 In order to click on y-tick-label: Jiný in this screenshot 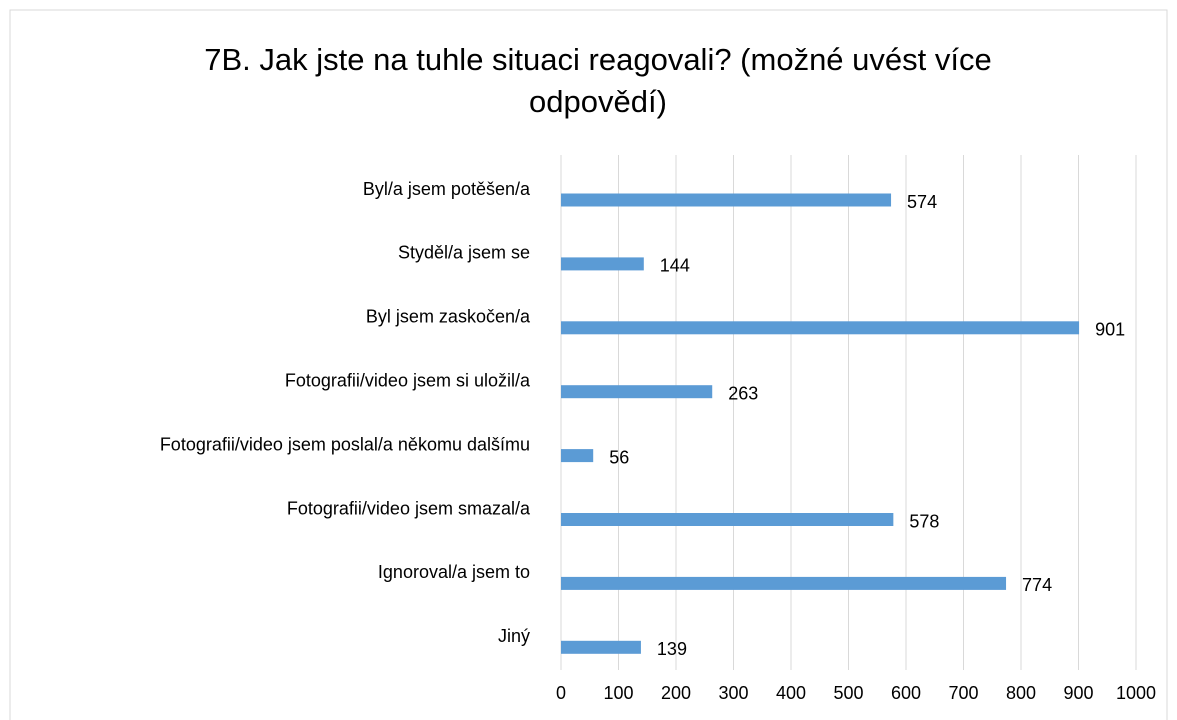, I will do `click(514, 636)`.